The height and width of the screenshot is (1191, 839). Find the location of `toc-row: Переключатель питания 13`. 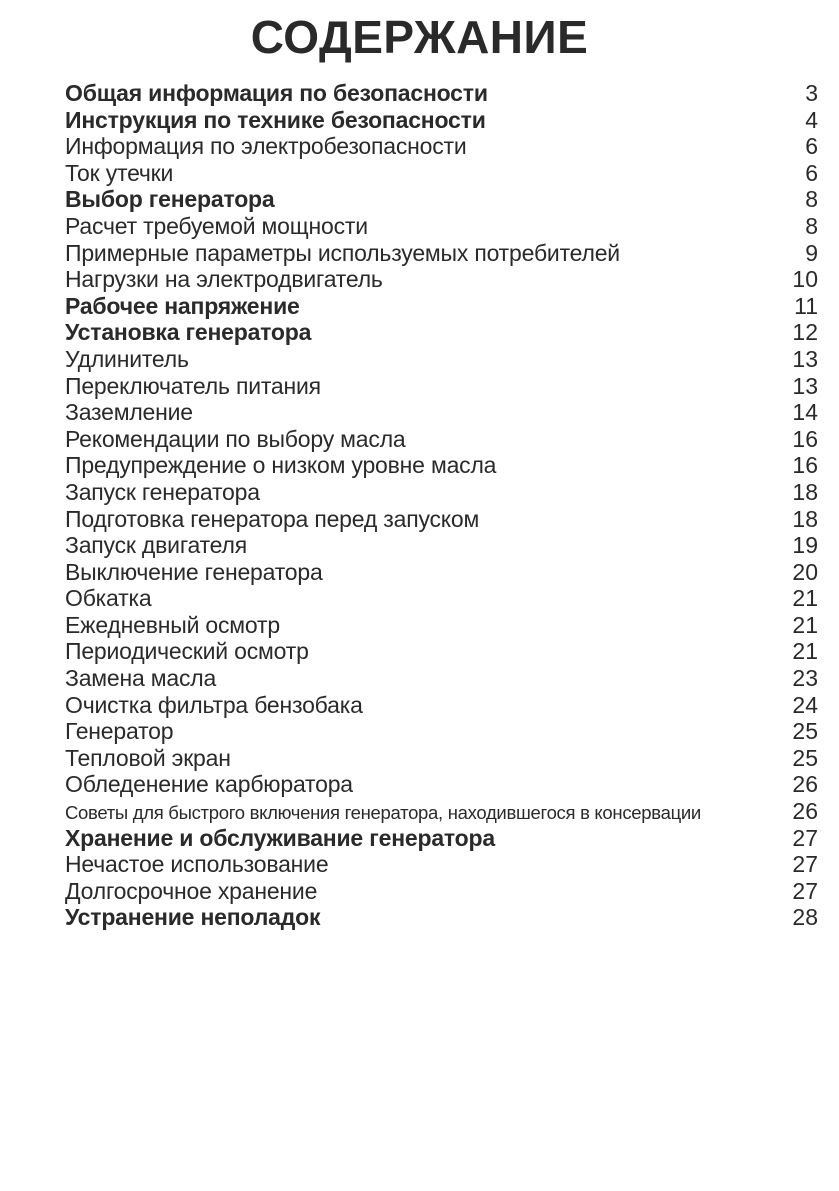

toc-row: Переключатель питания 13 is located at coordinates (441, 386).